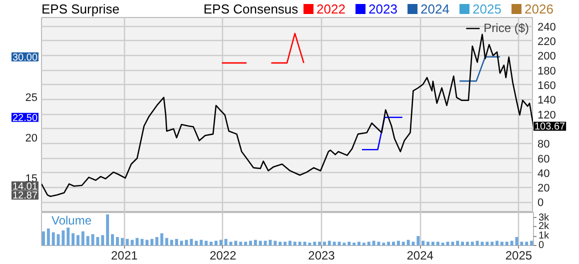  I want to click on y2-tick-label: 160, so click(547, 86).